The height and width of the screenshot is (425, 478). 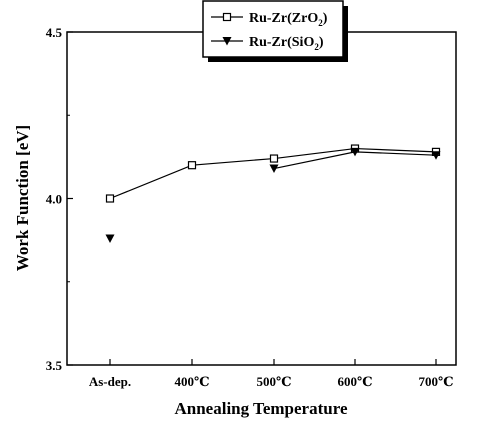 I want to click on y-tick-label: 4.0, so click(x=54, y=199).